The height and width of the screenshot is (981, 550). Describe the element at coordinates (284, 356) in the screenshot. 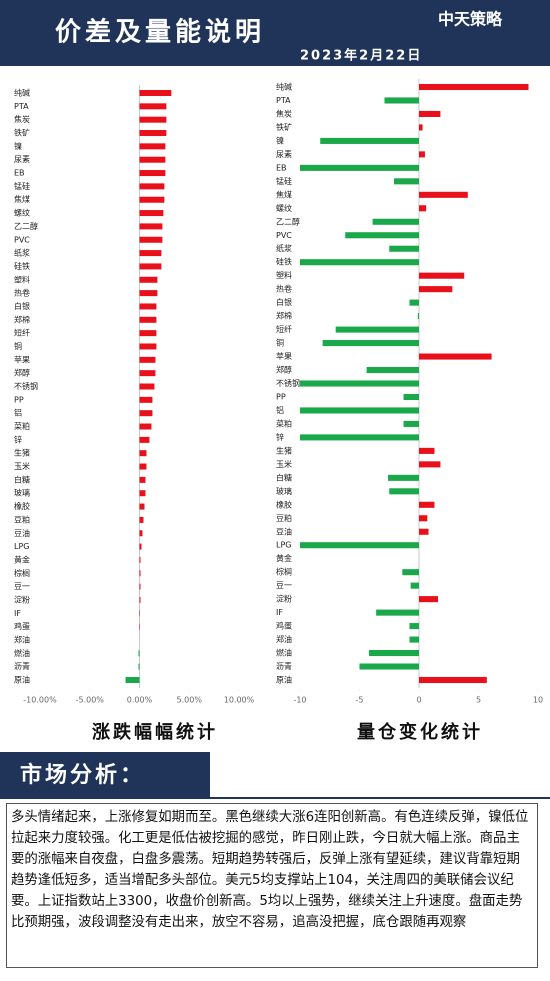

I see `category-label: 苹果` at that location.